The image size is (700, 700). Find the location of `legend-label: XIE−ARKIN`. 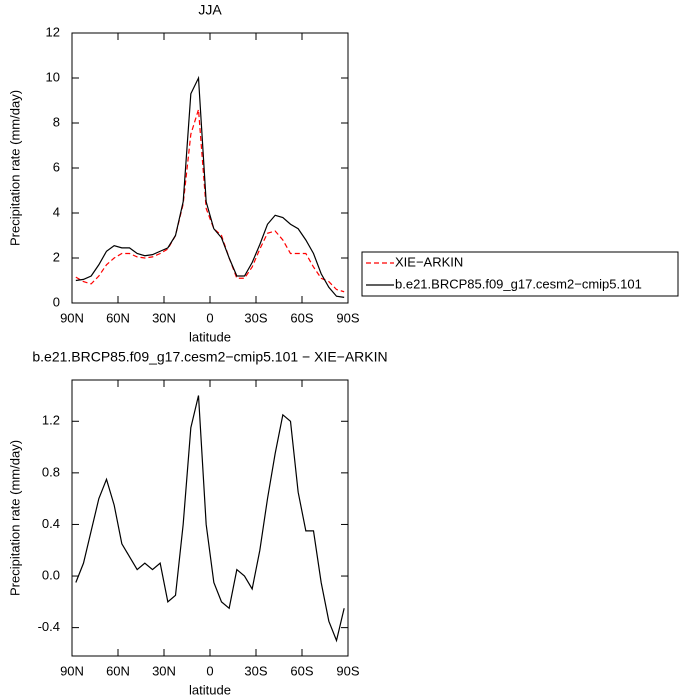

legend-label: XIE−ARKIN is located at coordinates (429, 261).